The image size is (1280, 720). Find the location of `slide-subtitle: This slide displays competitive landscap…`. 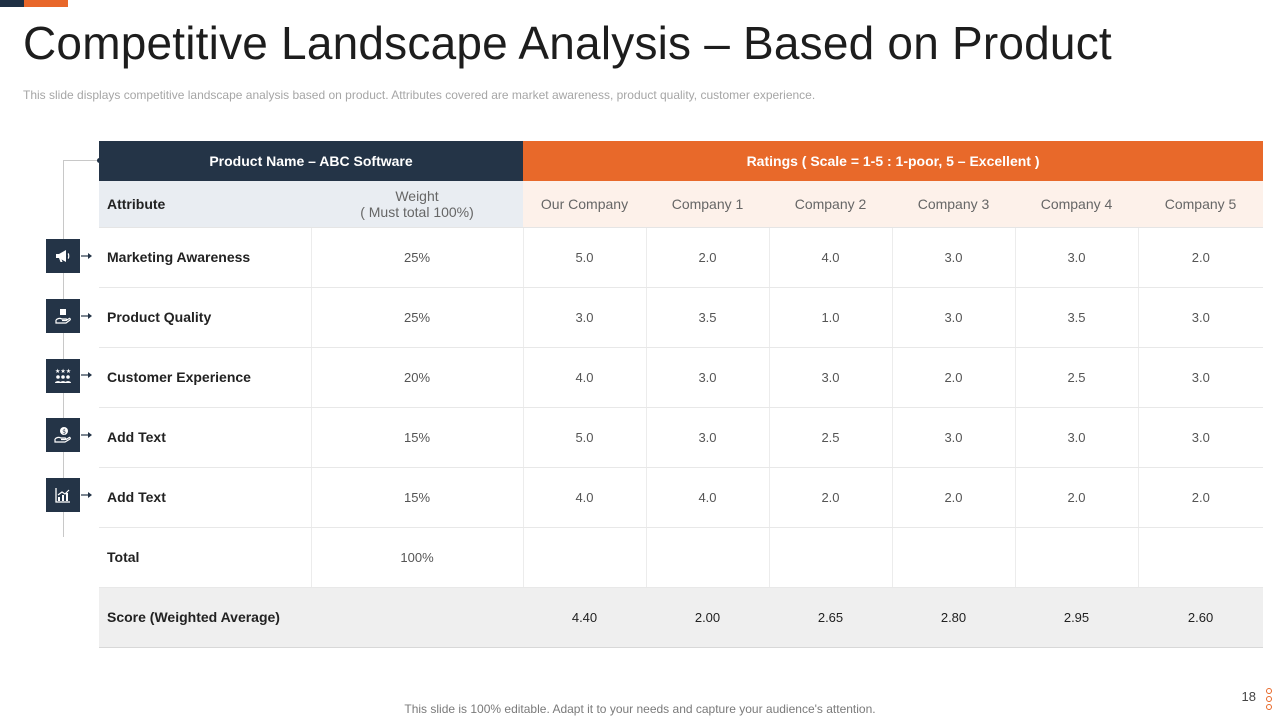

slide-subtitle: This slide displays competitive landscap… is located at coordinates (419, 95).